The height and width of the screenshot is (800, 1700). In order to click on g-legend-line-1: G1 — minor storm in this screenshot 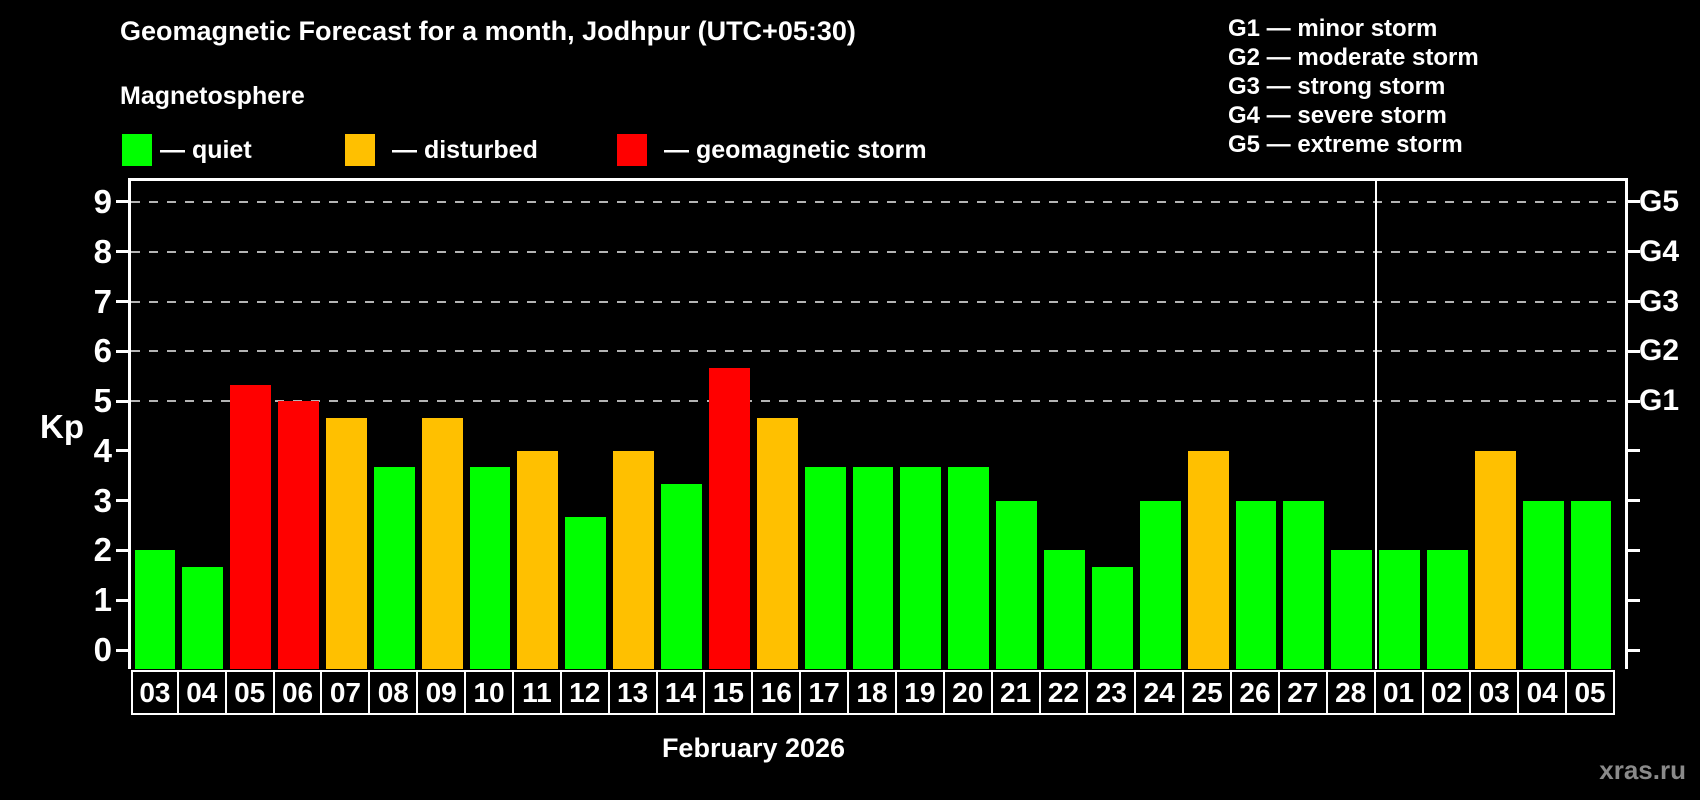, I will do `click(1333, 28)`.